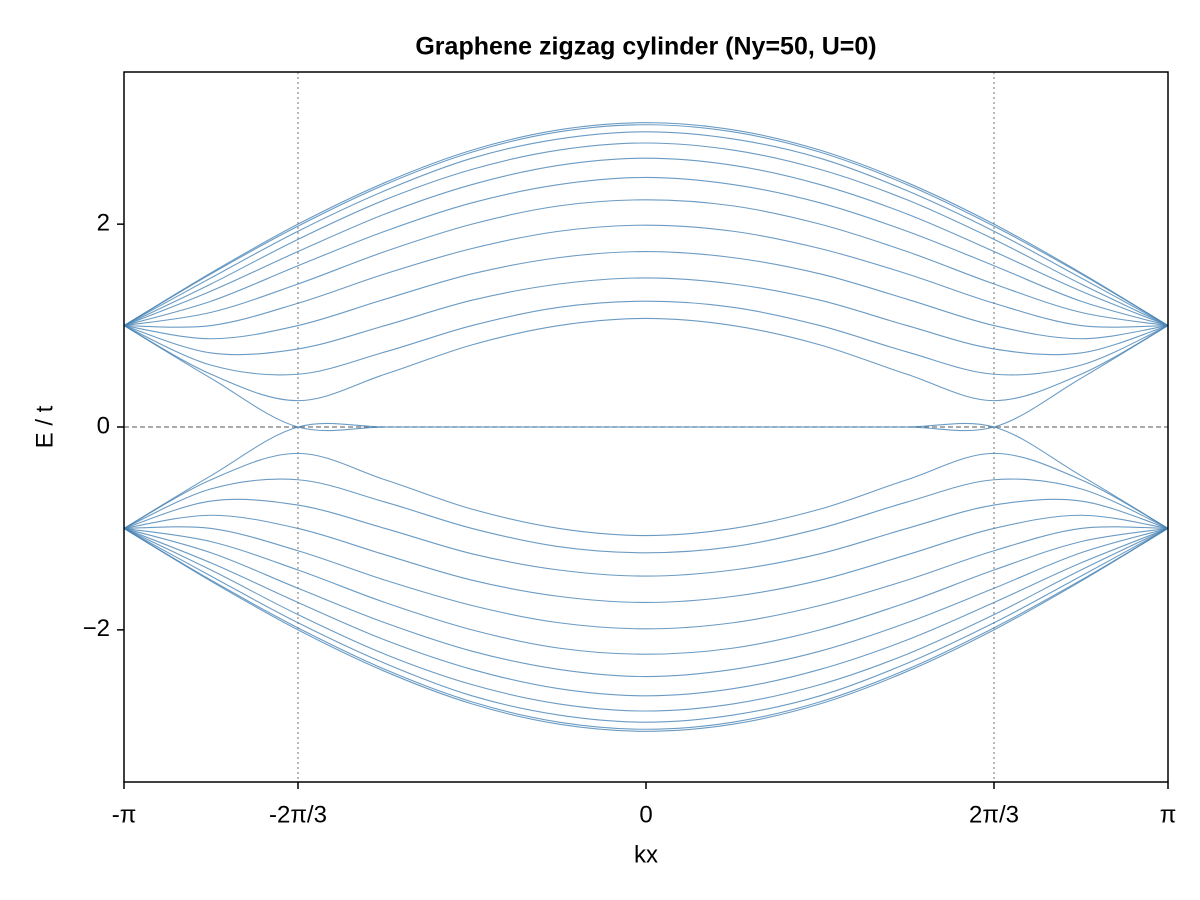  What do you see at coordinates (645, 47) in the screenshot?
I see `chart-title: Graphene zigzag cylinder (Ny=50, U=0)` at bounding box center [645, 47].